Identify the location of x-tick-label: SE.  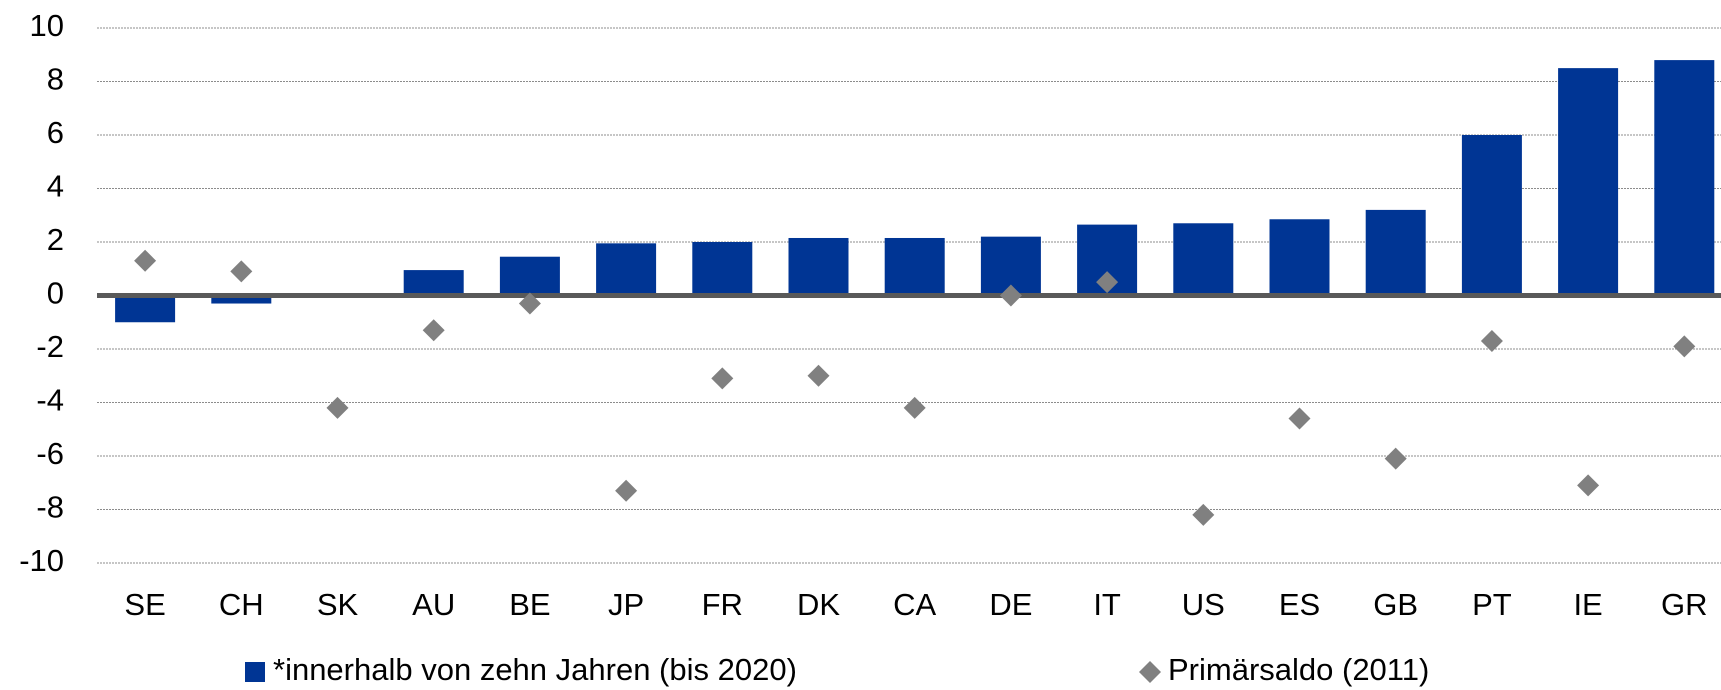
(144, 604).